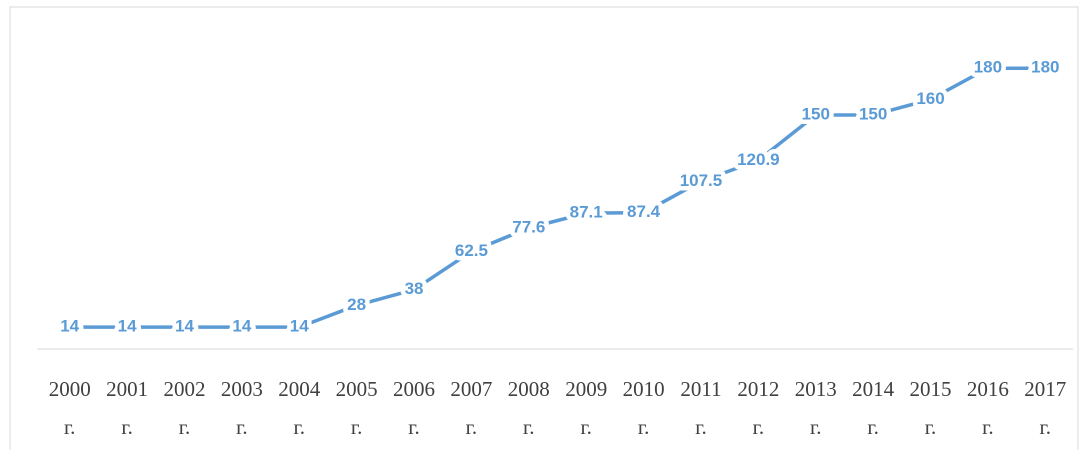 This screenshot has width=1092, height=450. Describe the element at coordinates (528, 226) in the screenshot. I see `data-label: 77.6` at that location.